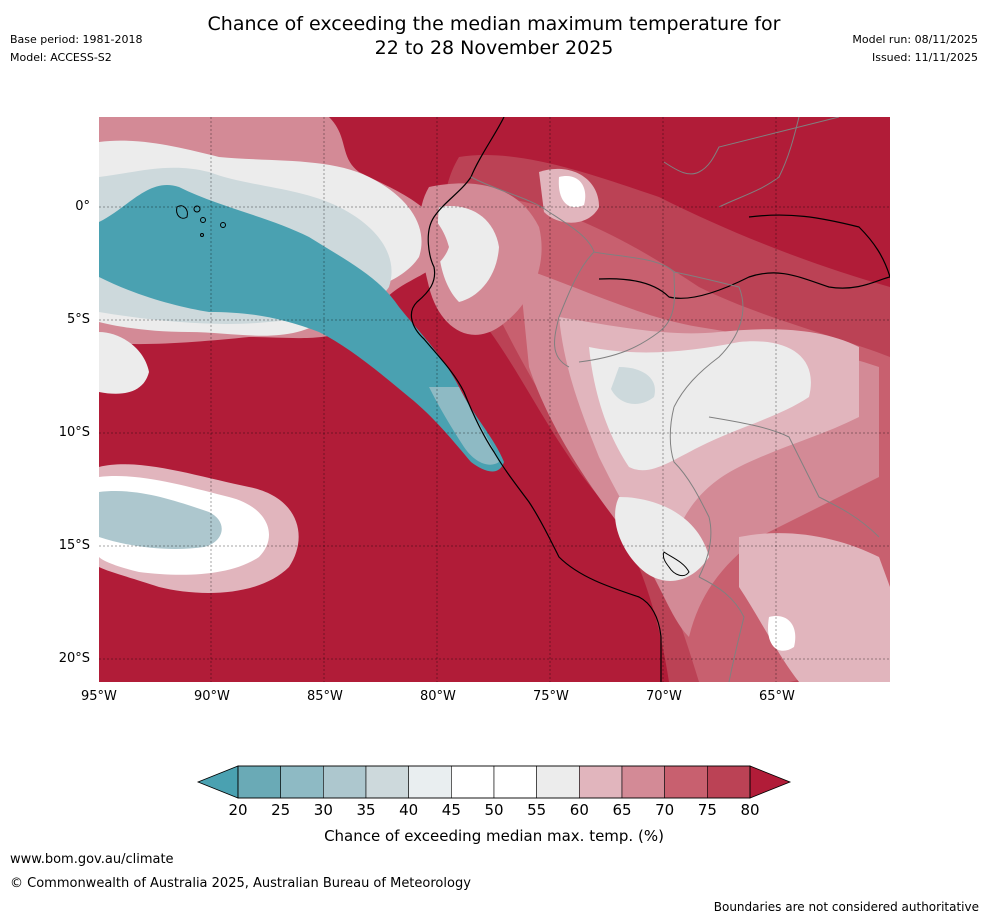  I want to click on colorbar-over-arrow, so click(770, 782).